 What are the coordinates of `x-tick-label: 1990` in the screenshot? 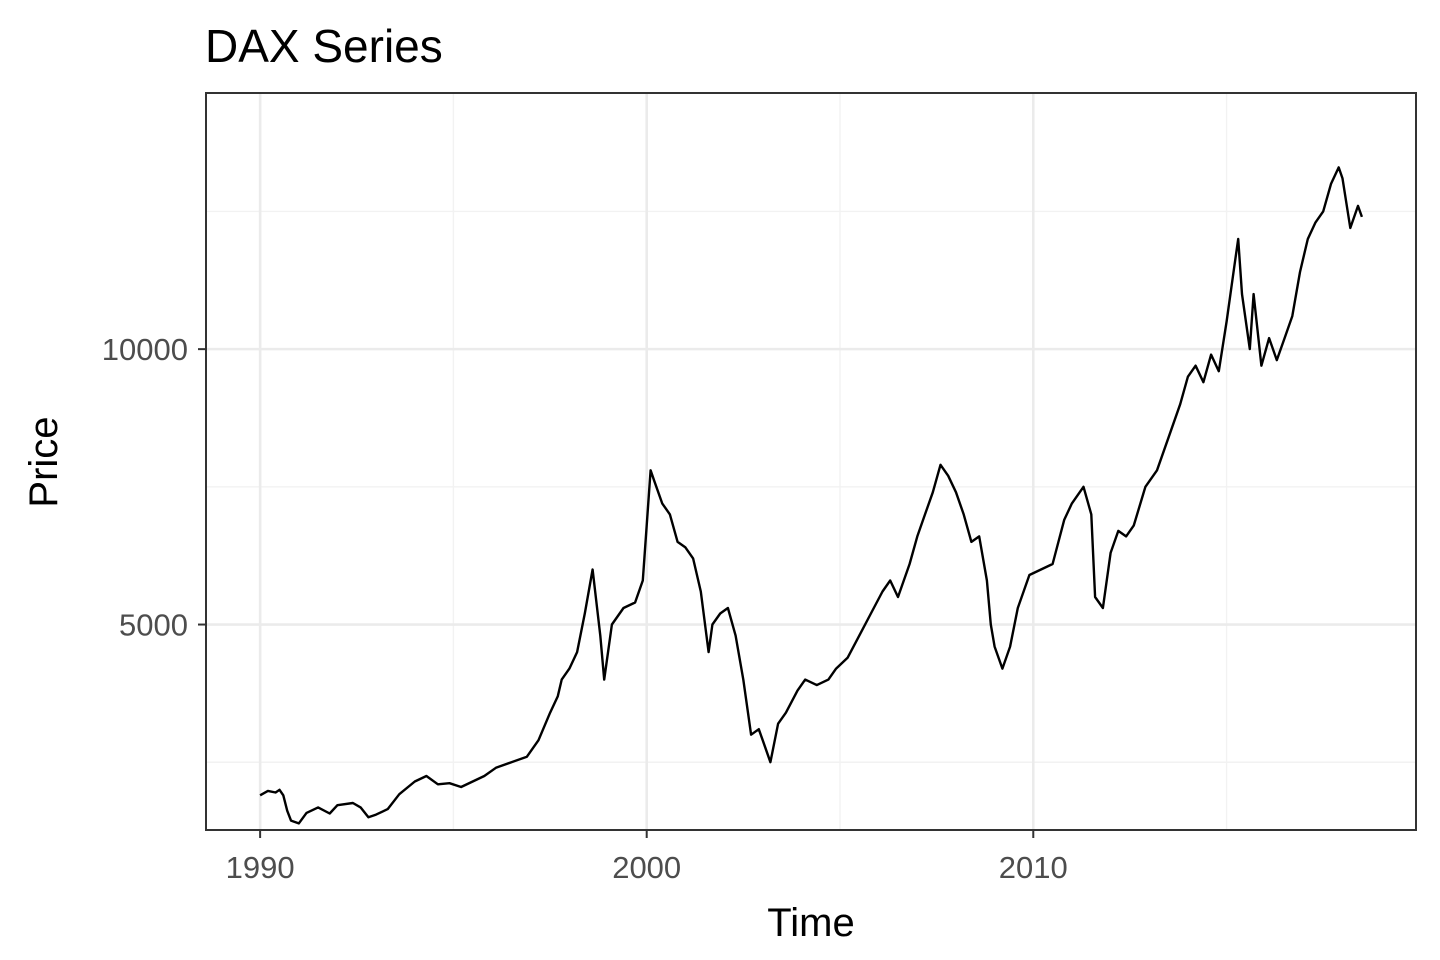 It's located at (260, 867).